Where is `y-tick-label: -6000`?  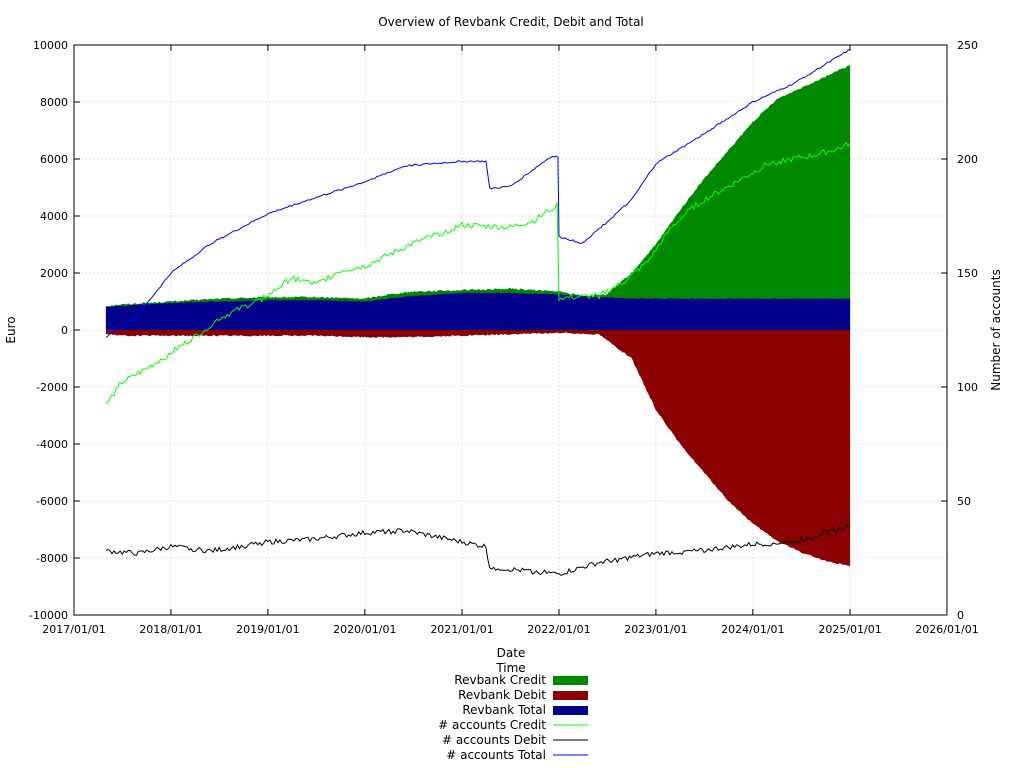 y-tick-label: -6000 is located at coordinates (52, 501).